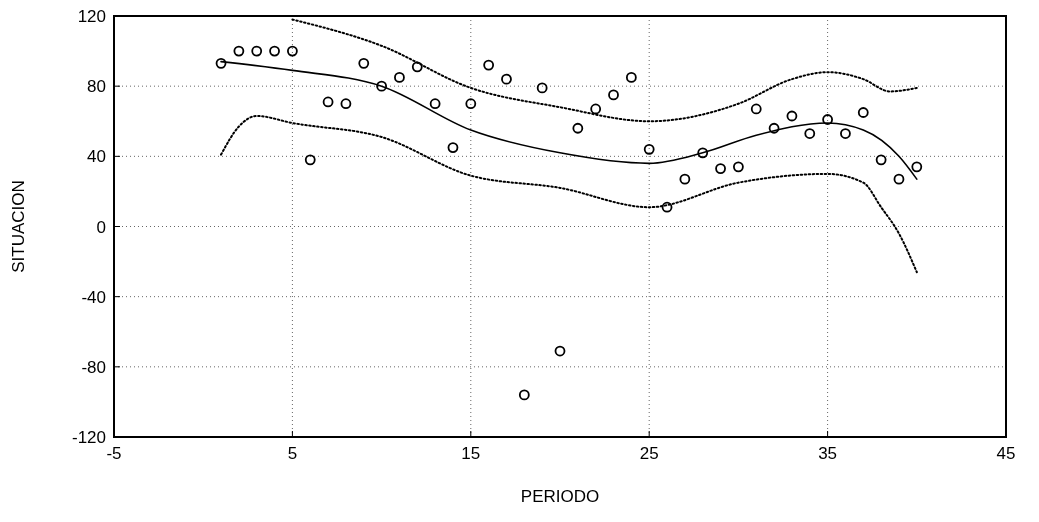 This screenshot has width=1039, height=522. What do you see at coordinates (101, 227) in the screenshot?
I see `y-tick-label: 0` at bounding box center [101, 227].